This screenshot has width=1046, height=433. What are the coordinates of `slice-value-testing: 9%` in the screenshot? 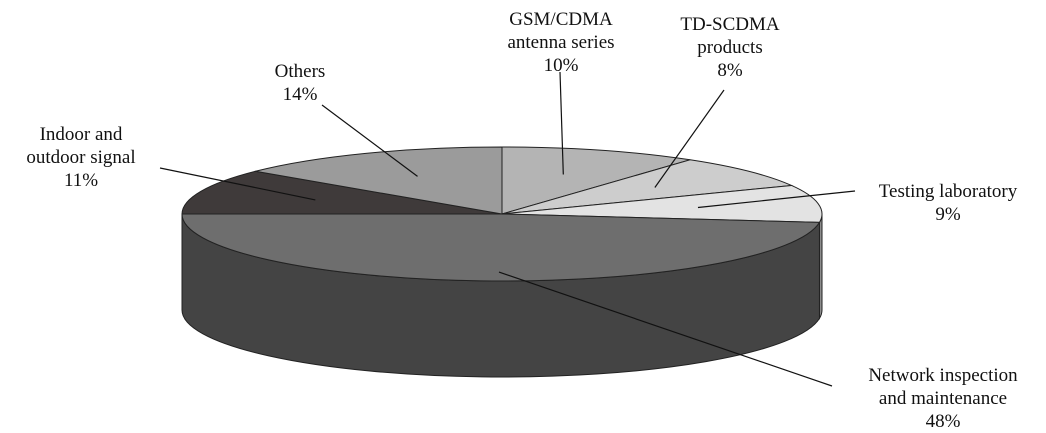 It's located at (948, 214).